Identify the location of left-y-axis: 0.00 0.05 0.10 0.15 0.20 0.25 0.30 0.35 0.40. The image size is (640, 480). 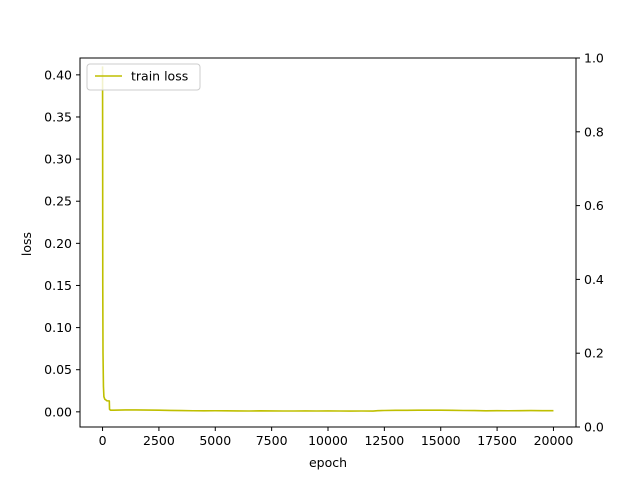
(62, 243).